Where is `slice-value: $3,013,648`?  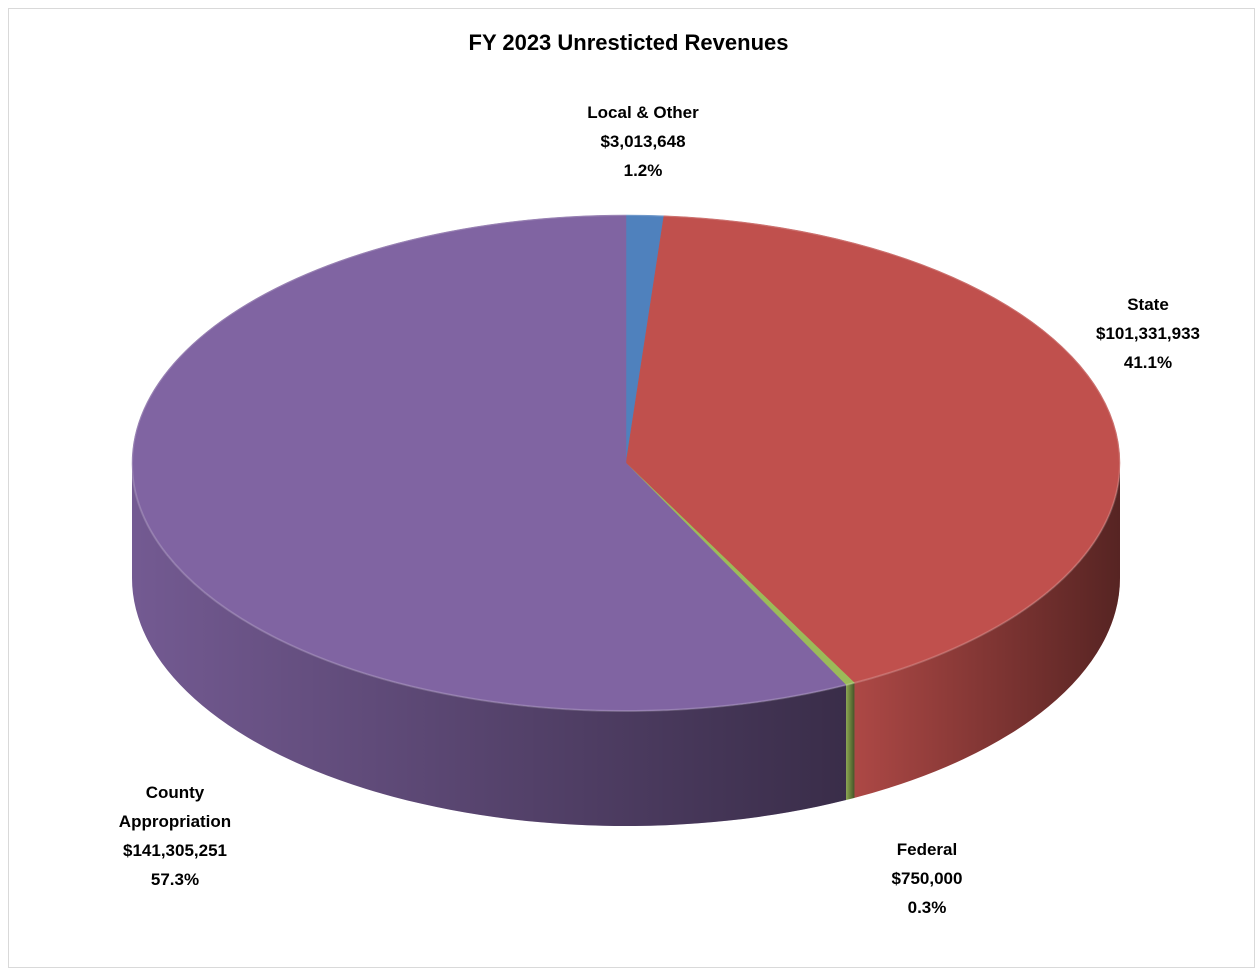
slice-value: $3,013,648 is located at coordinates (643, 141).